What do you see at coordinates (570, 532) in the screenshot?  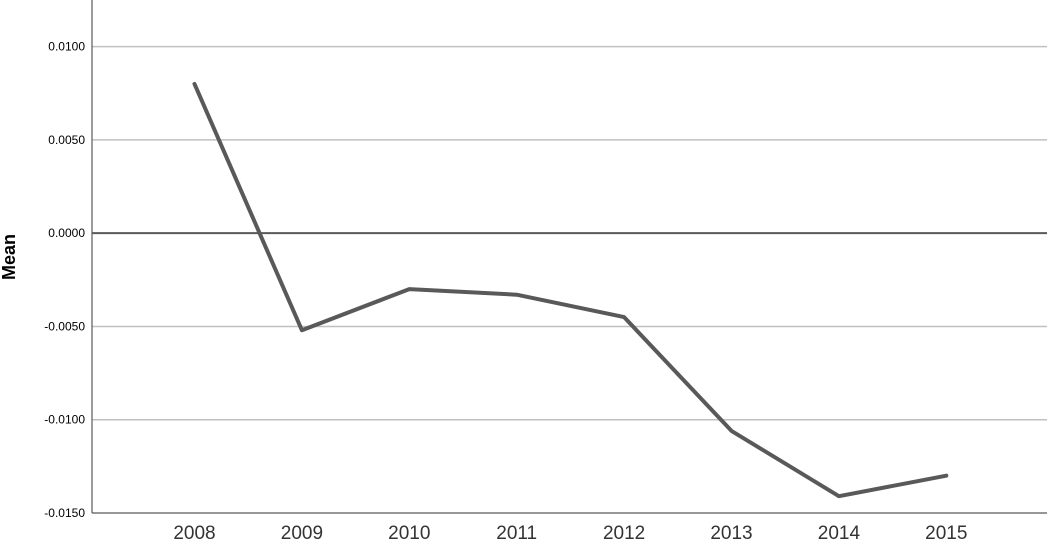 I see `x-tick-labels: 2008 2009 2010 2011 2012 2013 2014 2015` at bounding box center [570, 532].